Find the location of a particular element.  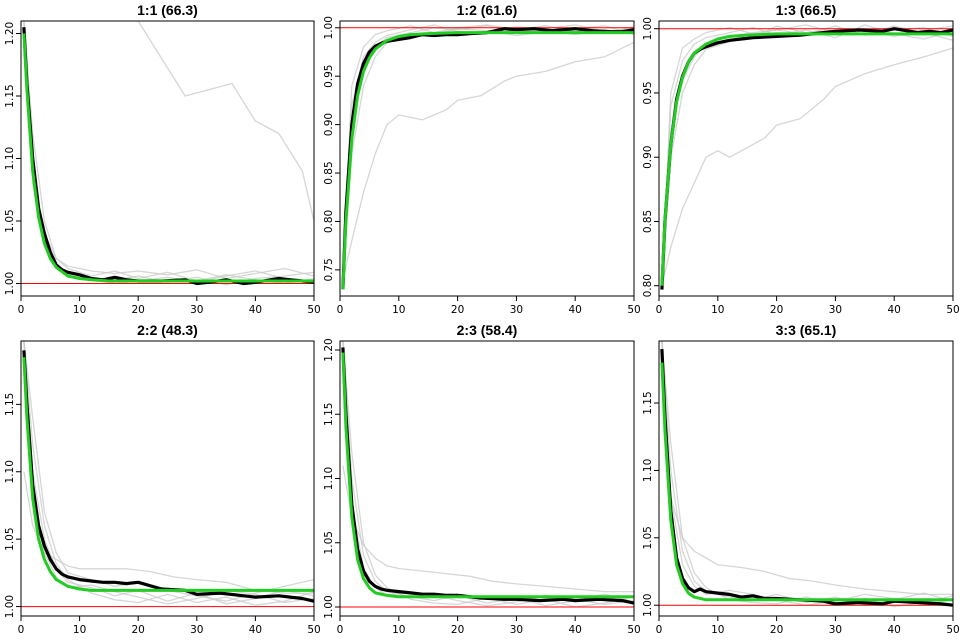

panel-title: 1:2 (61.6) is located at coordinates (487, 10).